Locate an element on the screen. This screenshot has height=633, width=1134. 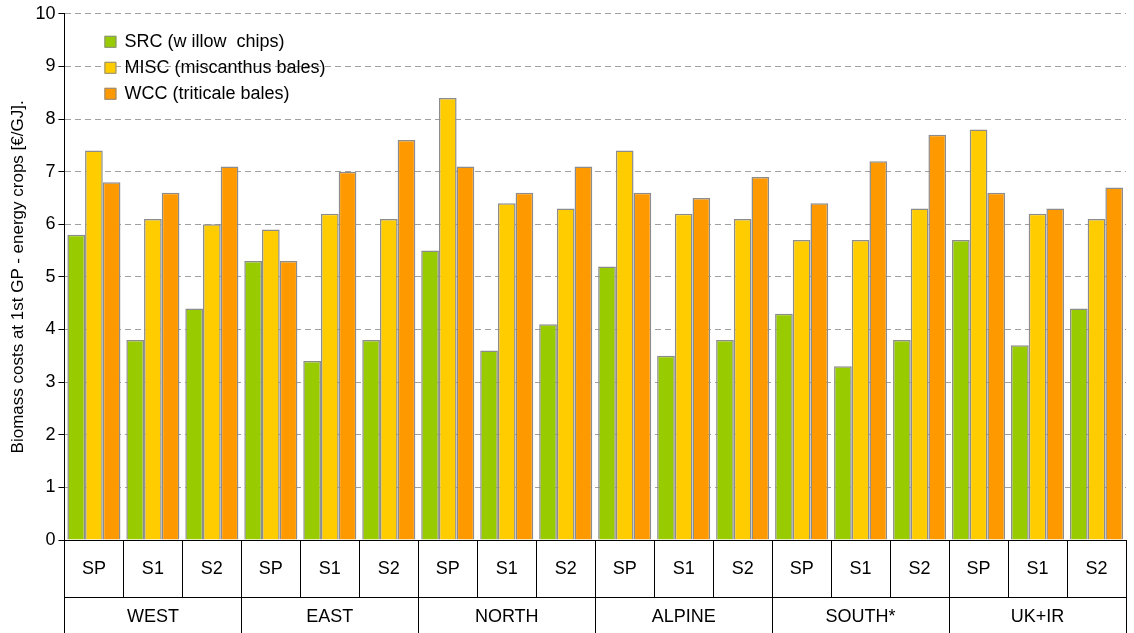
y-tick-label: 0 is located at coordinates (50, 538).